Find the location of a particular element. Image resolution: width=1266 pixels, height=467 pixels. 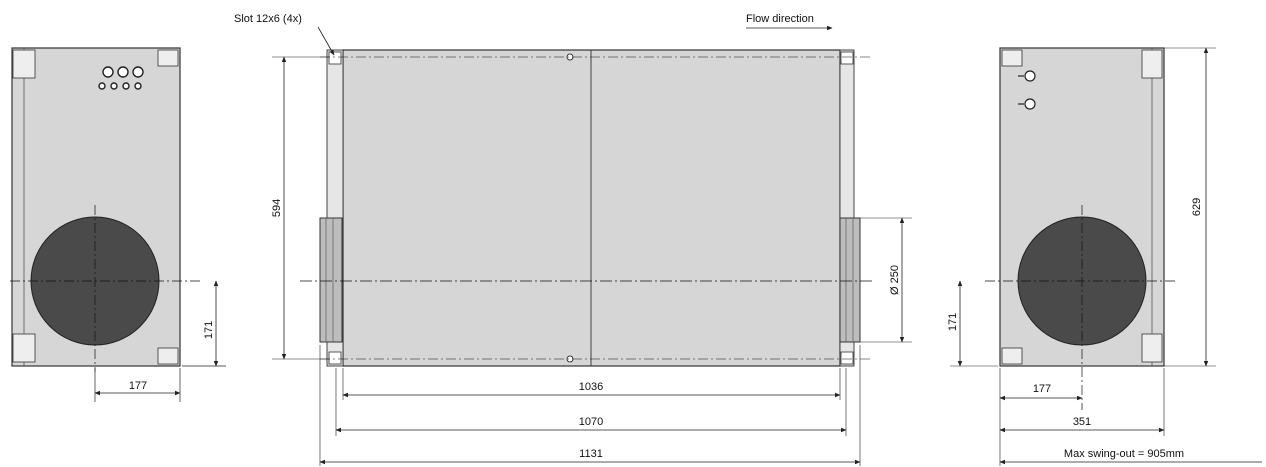

label-177-right: 177 is located at coordinates (1042, 389).